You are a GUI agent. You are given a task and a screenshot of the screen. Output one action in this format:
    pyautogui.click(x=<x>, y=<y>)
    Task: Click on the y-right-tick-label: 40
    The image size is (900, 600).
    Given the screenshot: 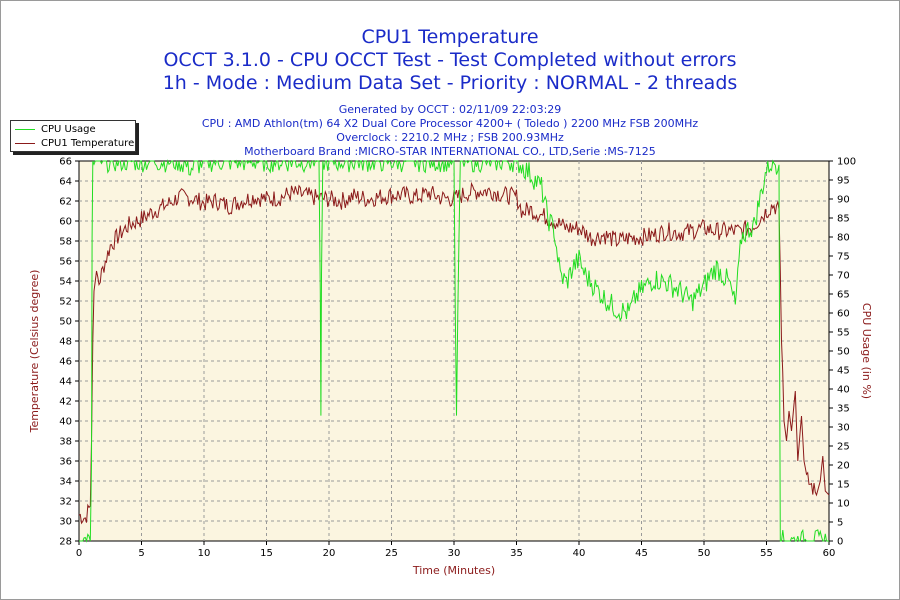 What is the action you would take?
    pyautogui.click(x=843, y=390)
    